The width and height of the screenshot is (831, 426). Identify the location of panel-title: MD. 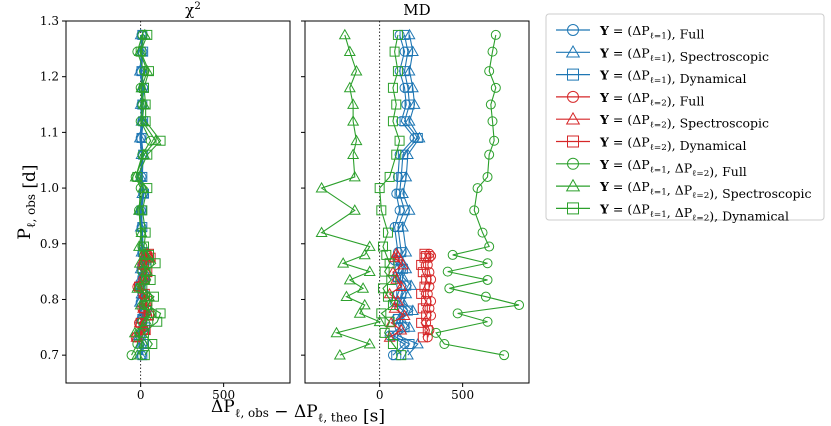
(416, 10).